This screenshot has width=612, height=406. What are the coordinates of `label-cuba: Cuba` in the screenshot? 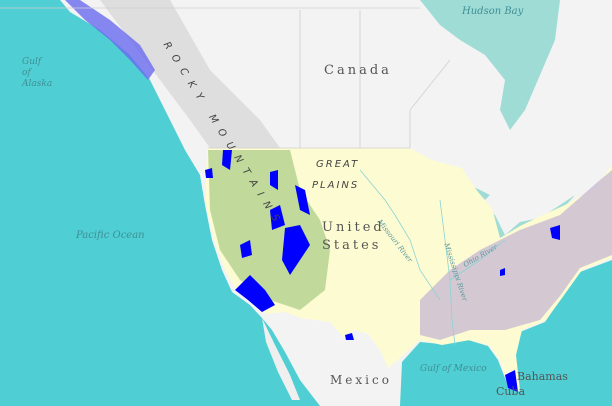 It's located at (511, 391).